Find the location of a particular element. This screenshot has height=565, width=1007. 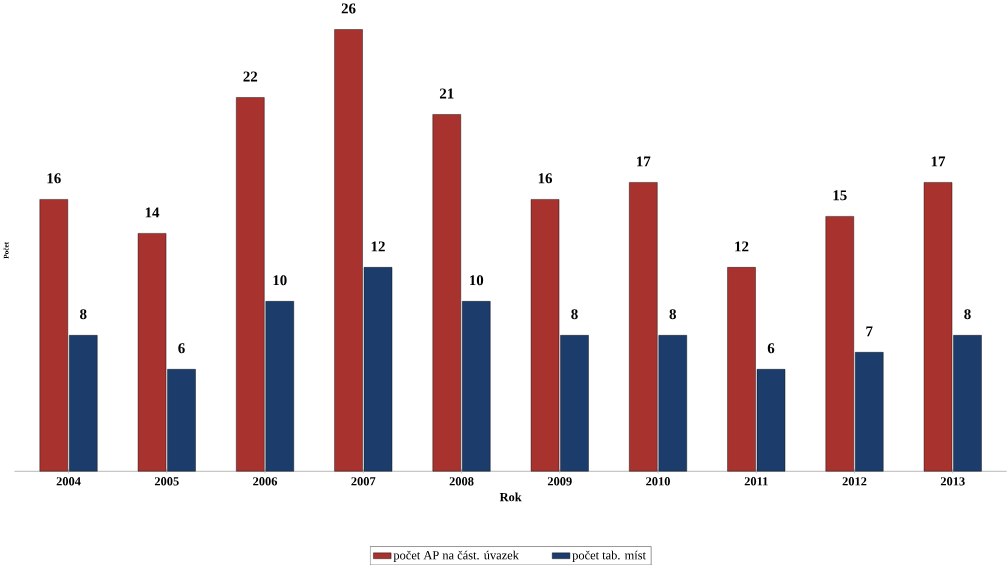

x-tick-label: 2007 is located at coordinates (363, 481).